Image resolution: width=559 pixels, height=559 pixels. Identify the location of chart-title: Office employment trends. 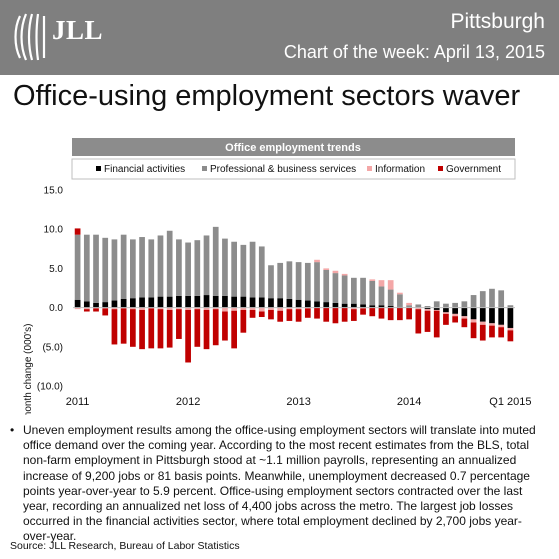
(293, 148).